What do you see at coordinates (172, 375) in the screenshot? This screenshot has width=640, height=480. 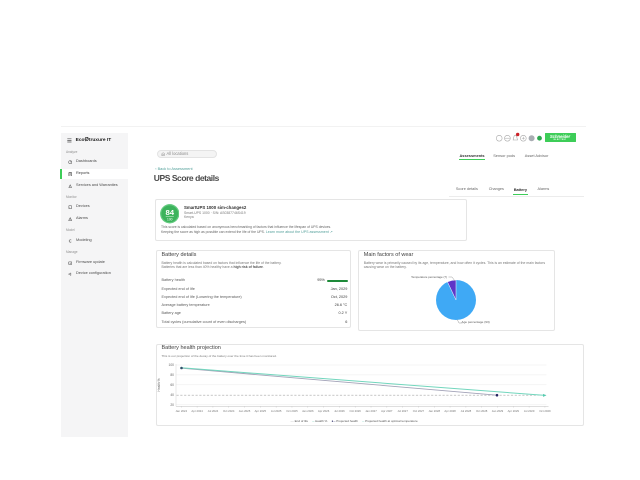 I see `svg-text: 80` at bounding box center [172, 375].